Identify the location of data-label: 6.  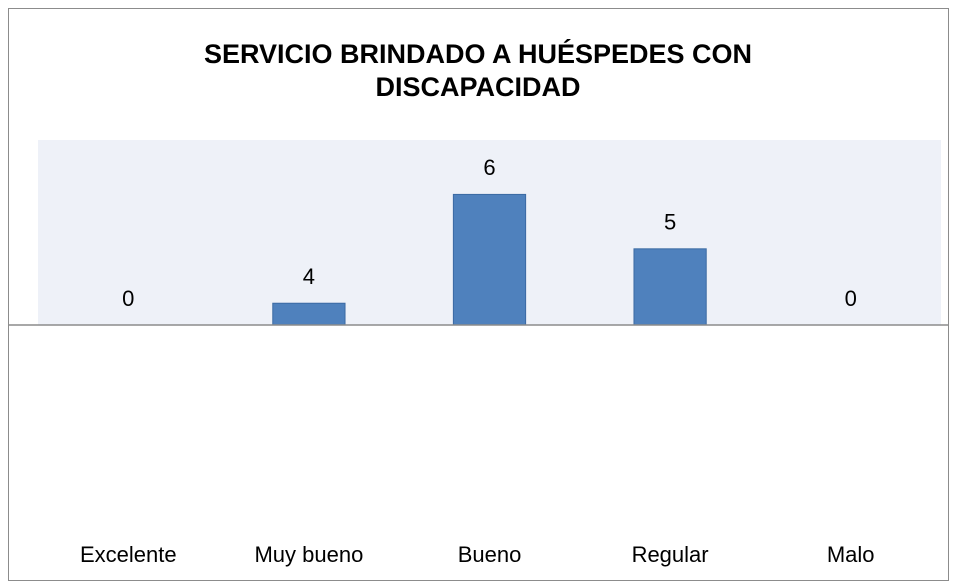
(489, 167).